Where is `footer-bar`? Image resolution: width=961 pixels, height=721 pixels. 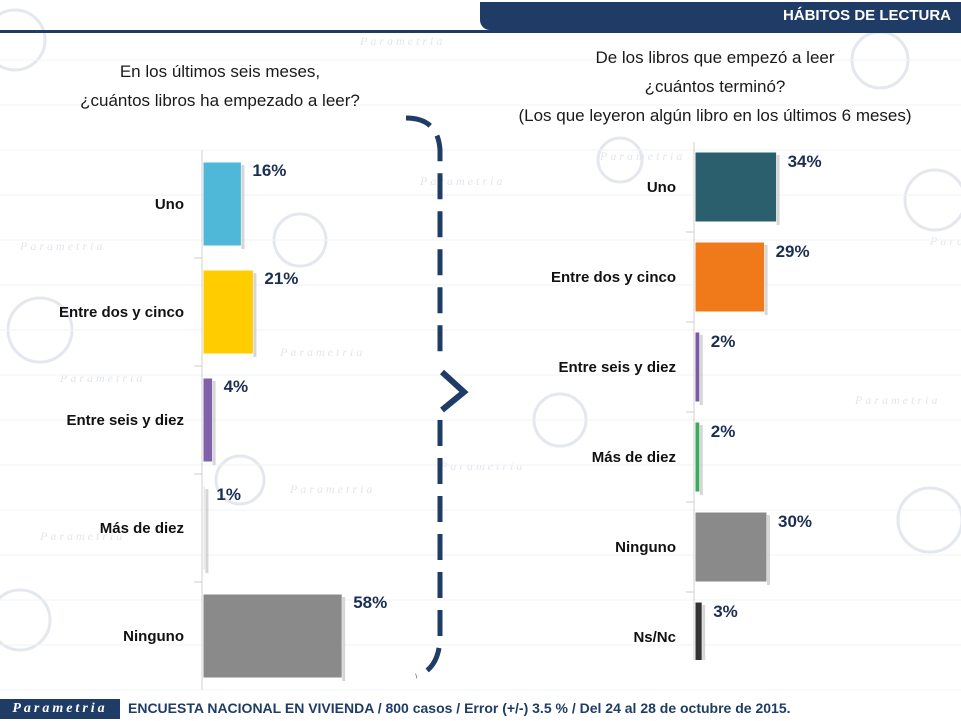
footer-bar is located at coordinates (480, 709).